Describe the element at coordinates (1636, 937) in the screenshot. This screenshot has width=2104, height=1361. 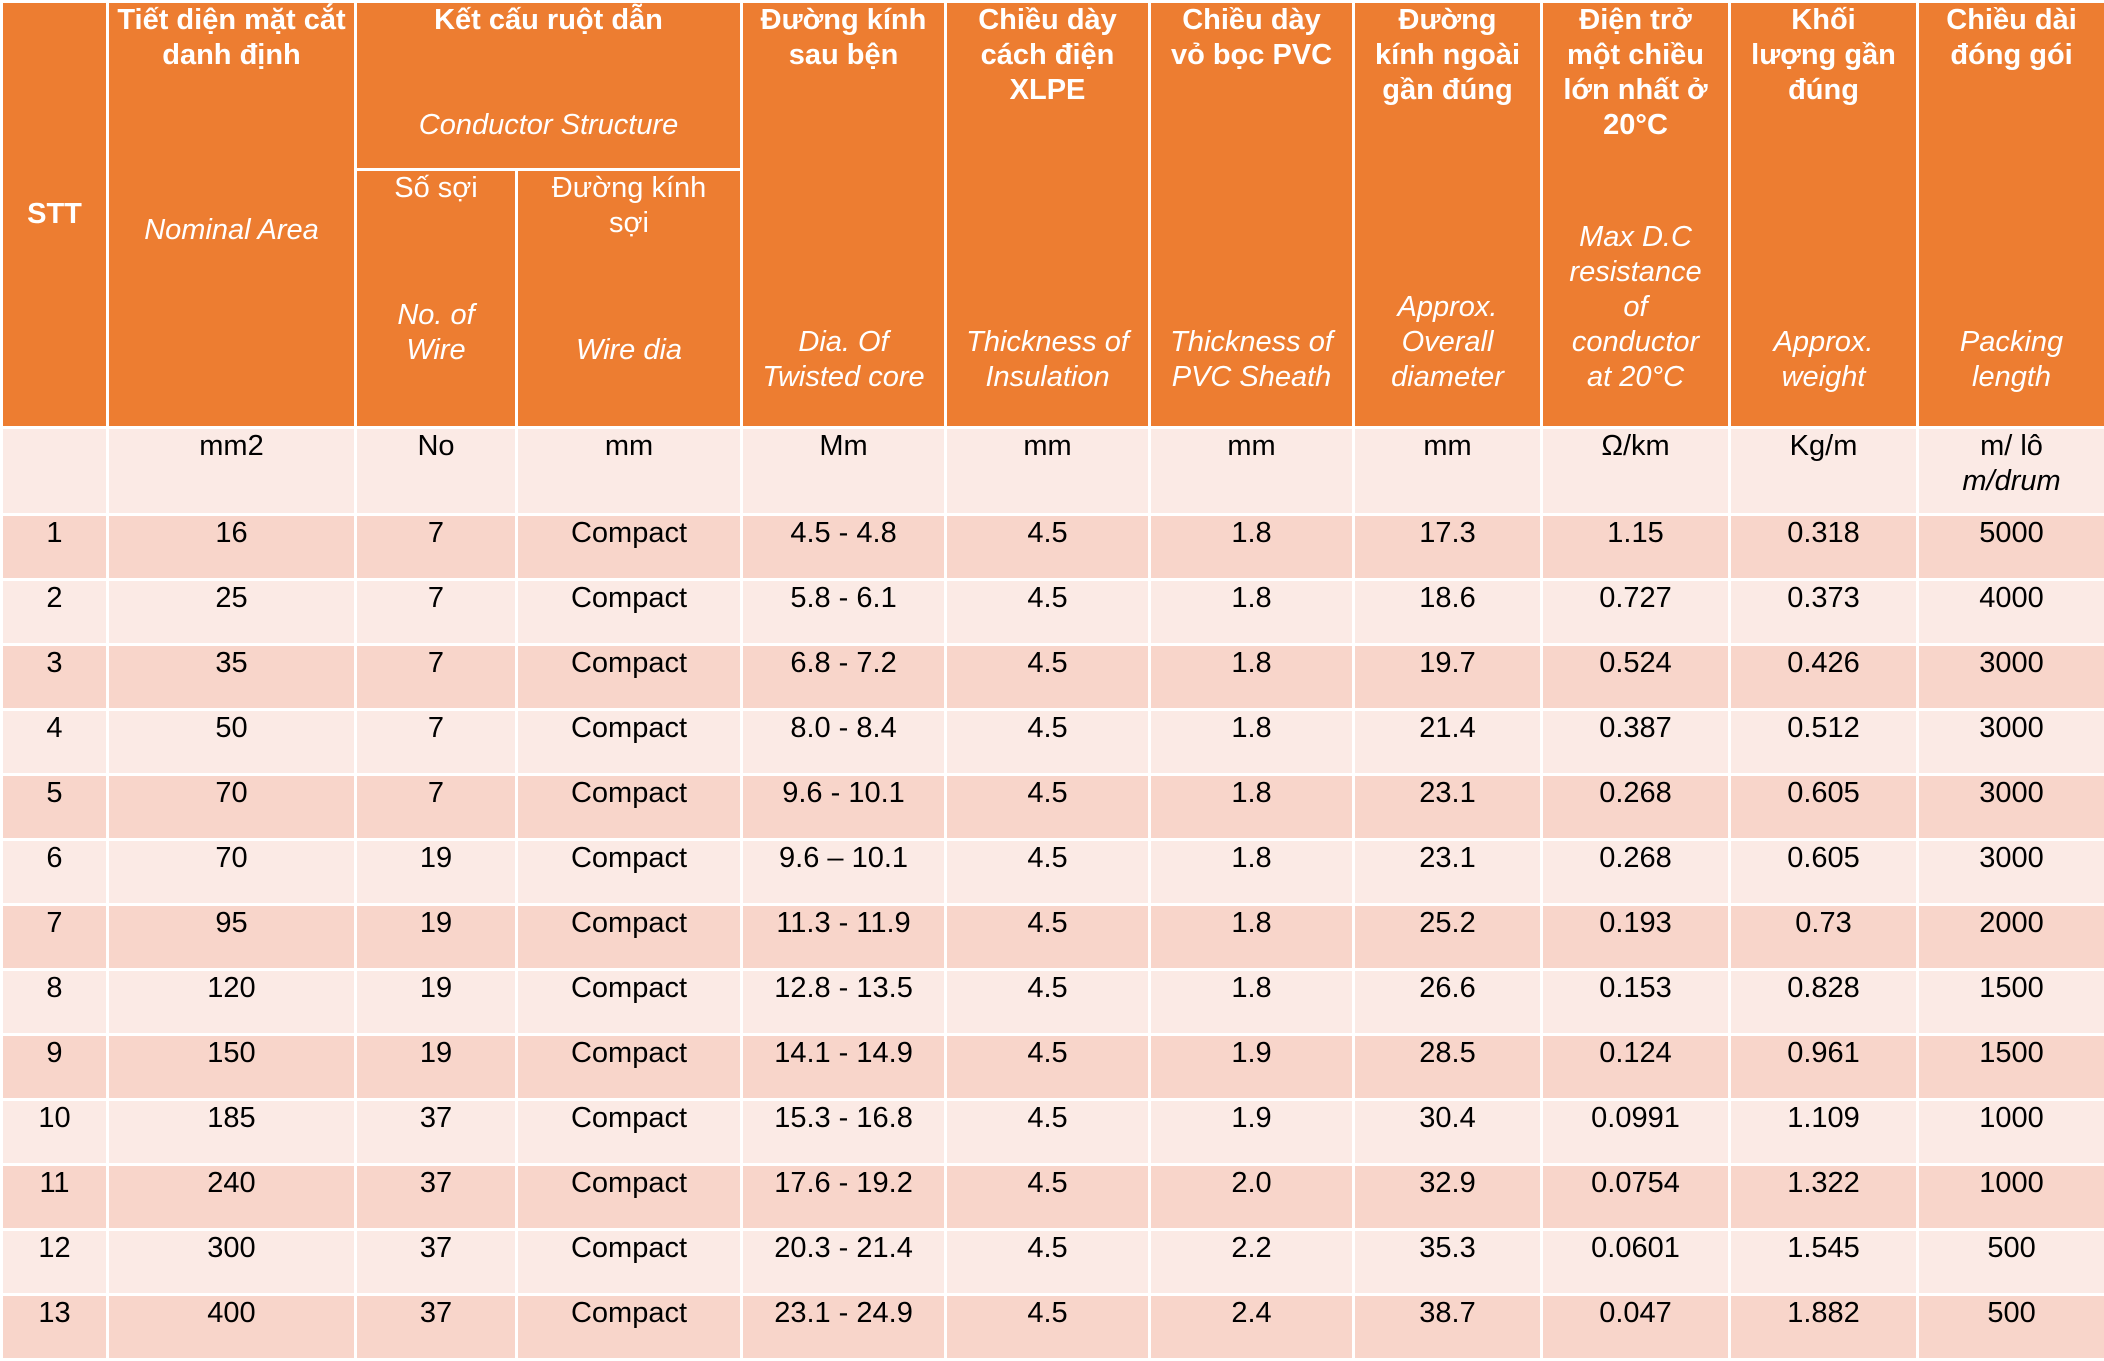
I see `cell-resistance: 0.193` at that location.